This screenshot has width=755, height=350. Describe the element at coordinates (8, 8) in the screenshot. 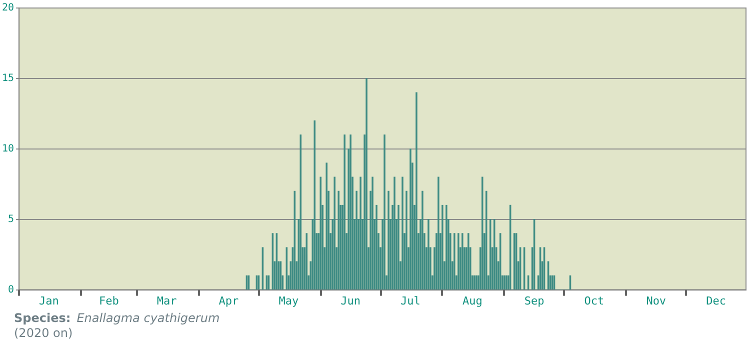

I see `y-tick-label: 20` at that location.